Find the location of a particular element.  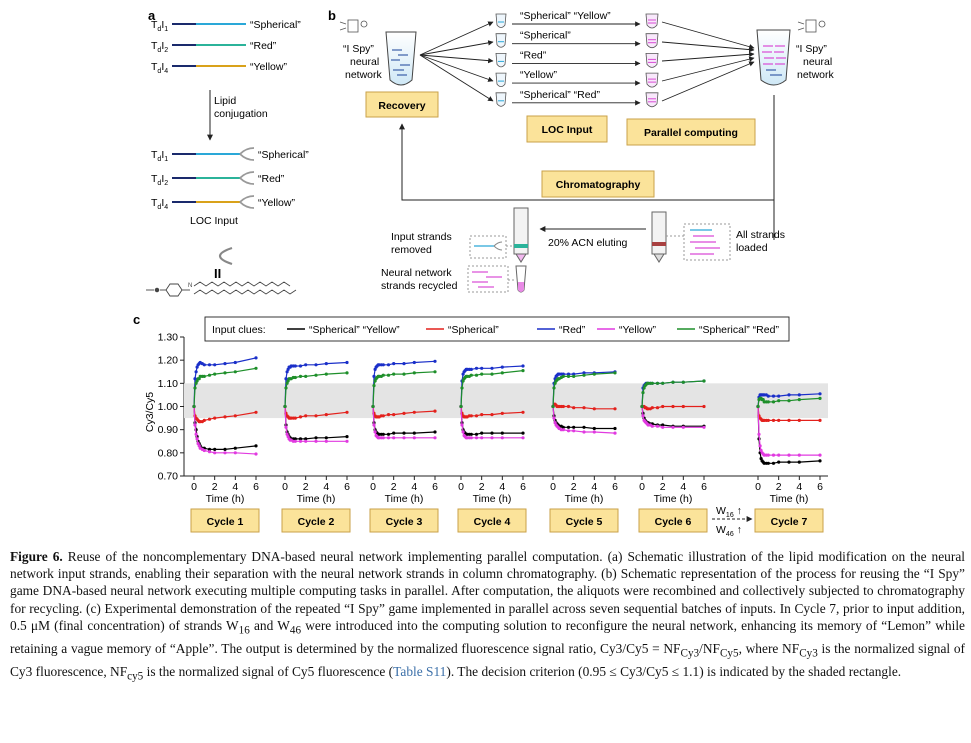

x-axis-label-1: Time (h) is located at coordinates (225, 499).